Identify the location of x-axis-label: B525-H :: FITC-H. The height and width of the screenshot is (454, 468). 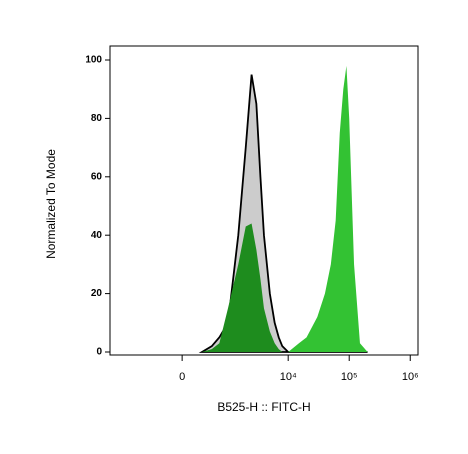
(263, 407).